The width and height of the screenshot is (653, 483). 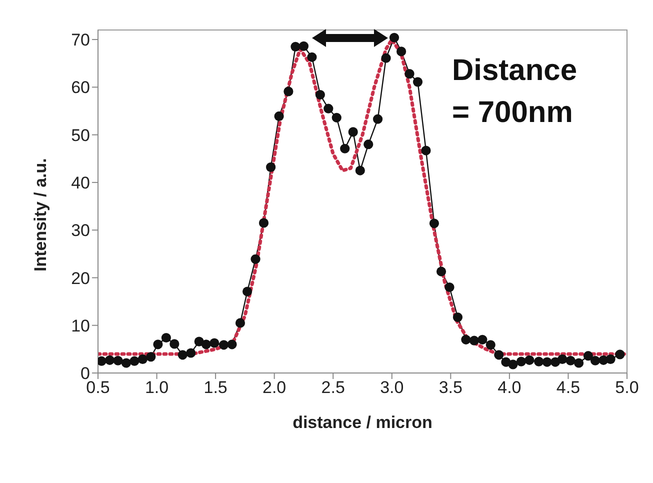 I want to click on x-tick-label: 3.0, so click(x=392, y=388).